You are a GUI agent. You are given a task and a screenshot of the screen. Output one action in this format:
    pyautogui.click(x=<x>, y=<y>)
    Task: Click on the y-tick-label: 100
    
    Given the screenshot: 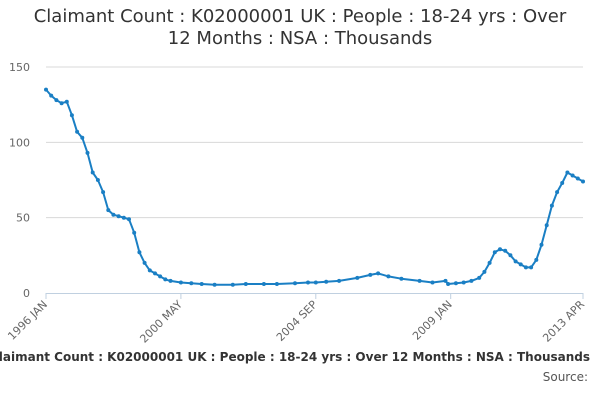 What is the action you would take?
    pyautogui.click(x=19, y=142)
    